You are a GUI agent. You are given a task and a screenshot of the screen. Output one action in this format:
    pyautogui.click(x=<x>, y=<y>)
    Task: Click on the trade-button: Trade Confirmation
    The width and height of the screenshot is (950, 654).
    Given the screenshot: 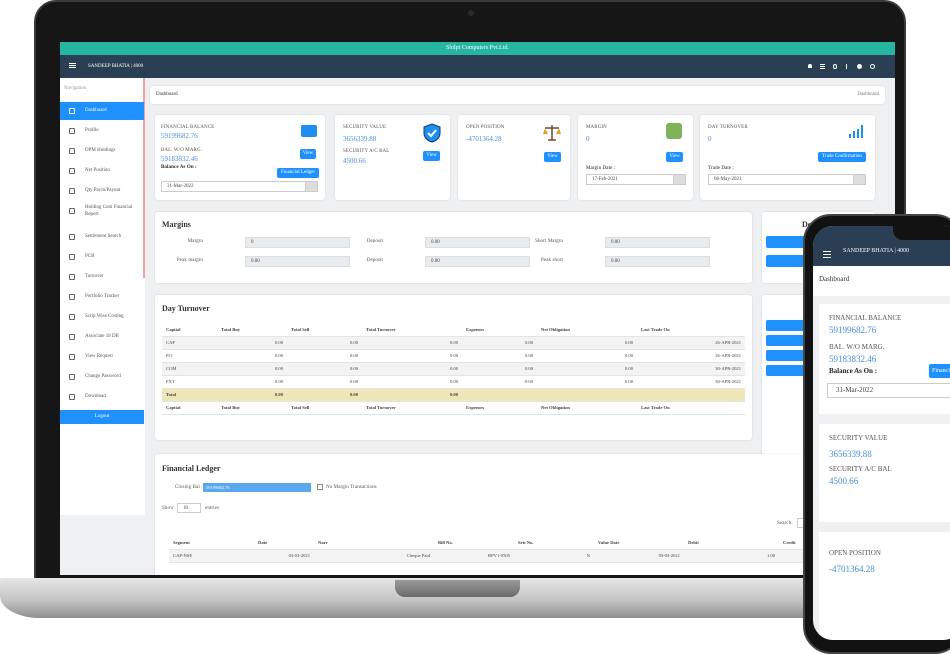 What is the action you would take?
    pyautogui.click(x=842, y=157)
    